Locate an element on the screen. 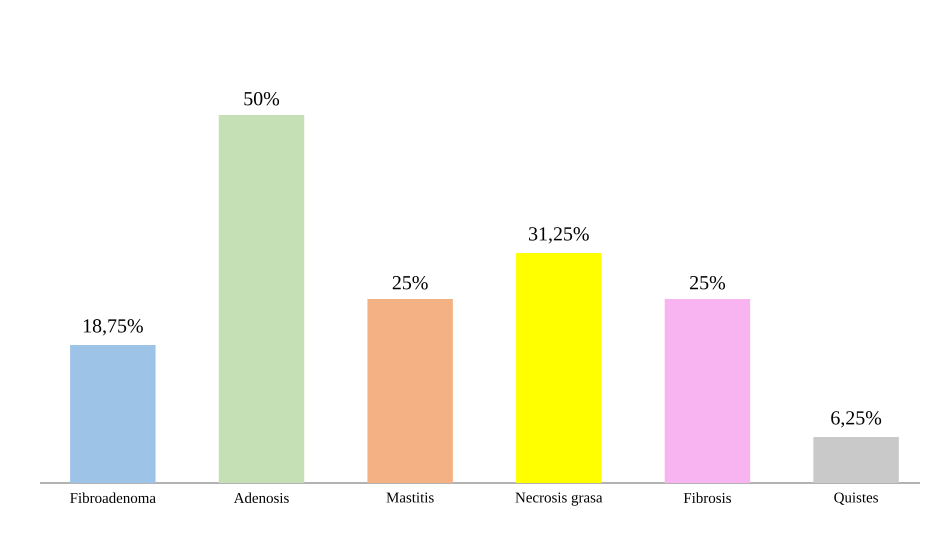  x-tick-label: Quistes is located at coordinates (856, 498).